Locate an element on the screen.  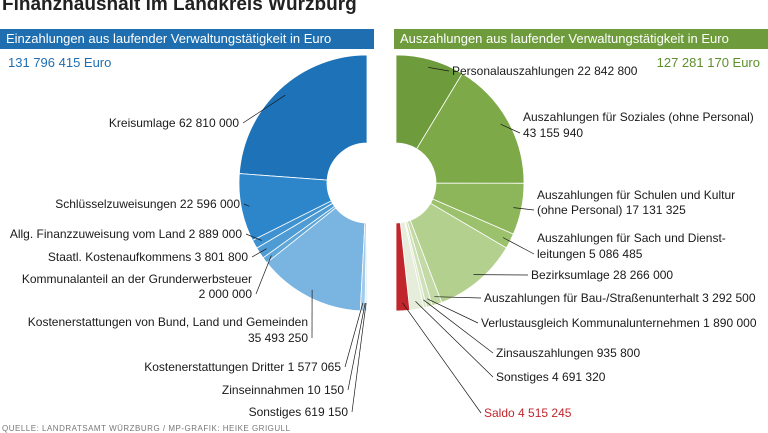
expense-sonstiges-leader is located at coordinates (455, 339).